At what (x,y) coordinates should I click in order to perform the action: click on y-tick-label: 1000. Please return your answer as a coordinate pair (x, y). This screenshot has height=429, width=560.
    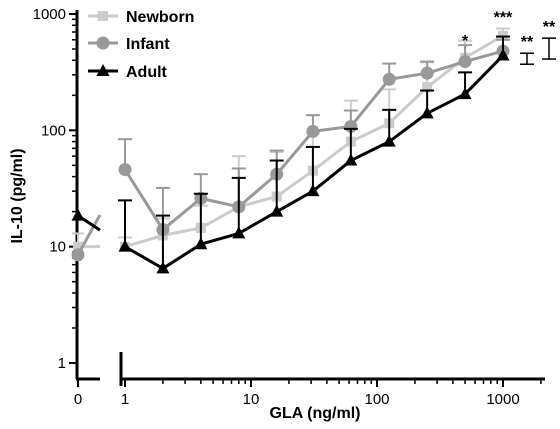
    Looking at the image, I should click on (49, 14).